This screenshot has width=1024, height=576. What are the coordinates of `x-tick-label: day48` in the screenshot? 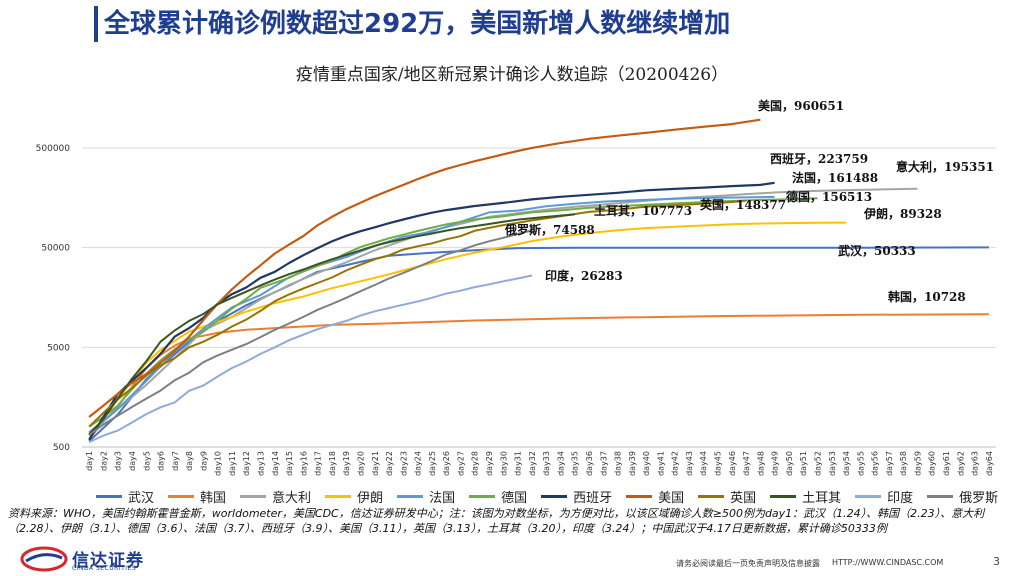 It's located at (760, 463).